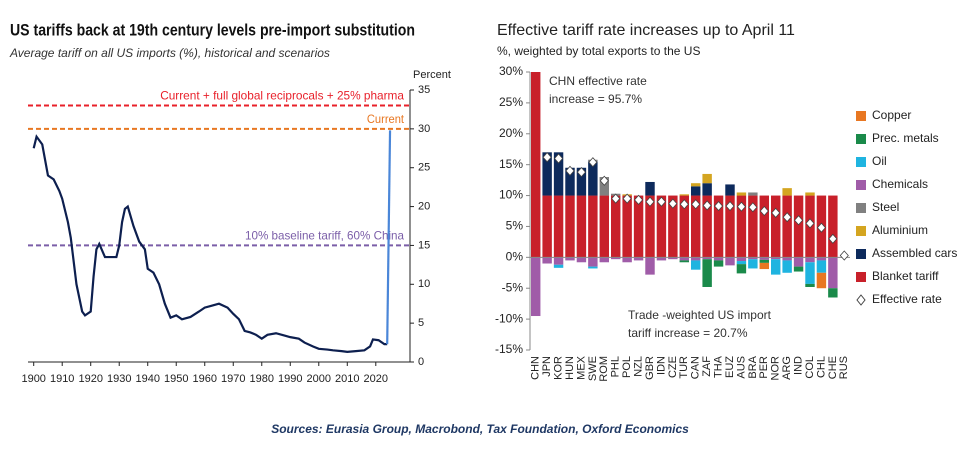 This screenshot has width=960, height=454. Describe the element at coordinates (536, 368) in the screenshot. I see `x-tick-label: CHN` at that location.